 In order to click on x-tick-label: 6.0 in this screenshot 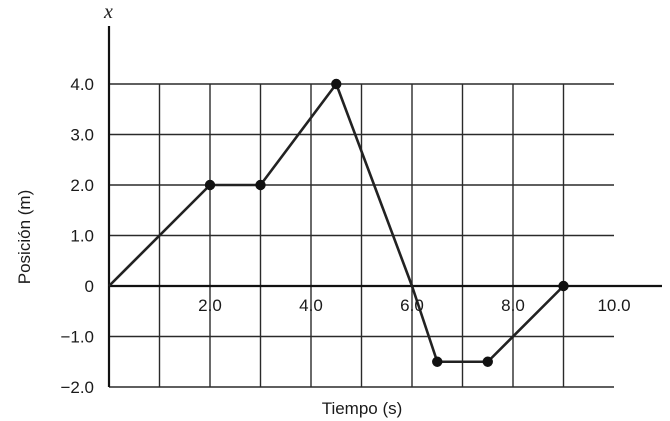, I will do `click(412, 305)`.